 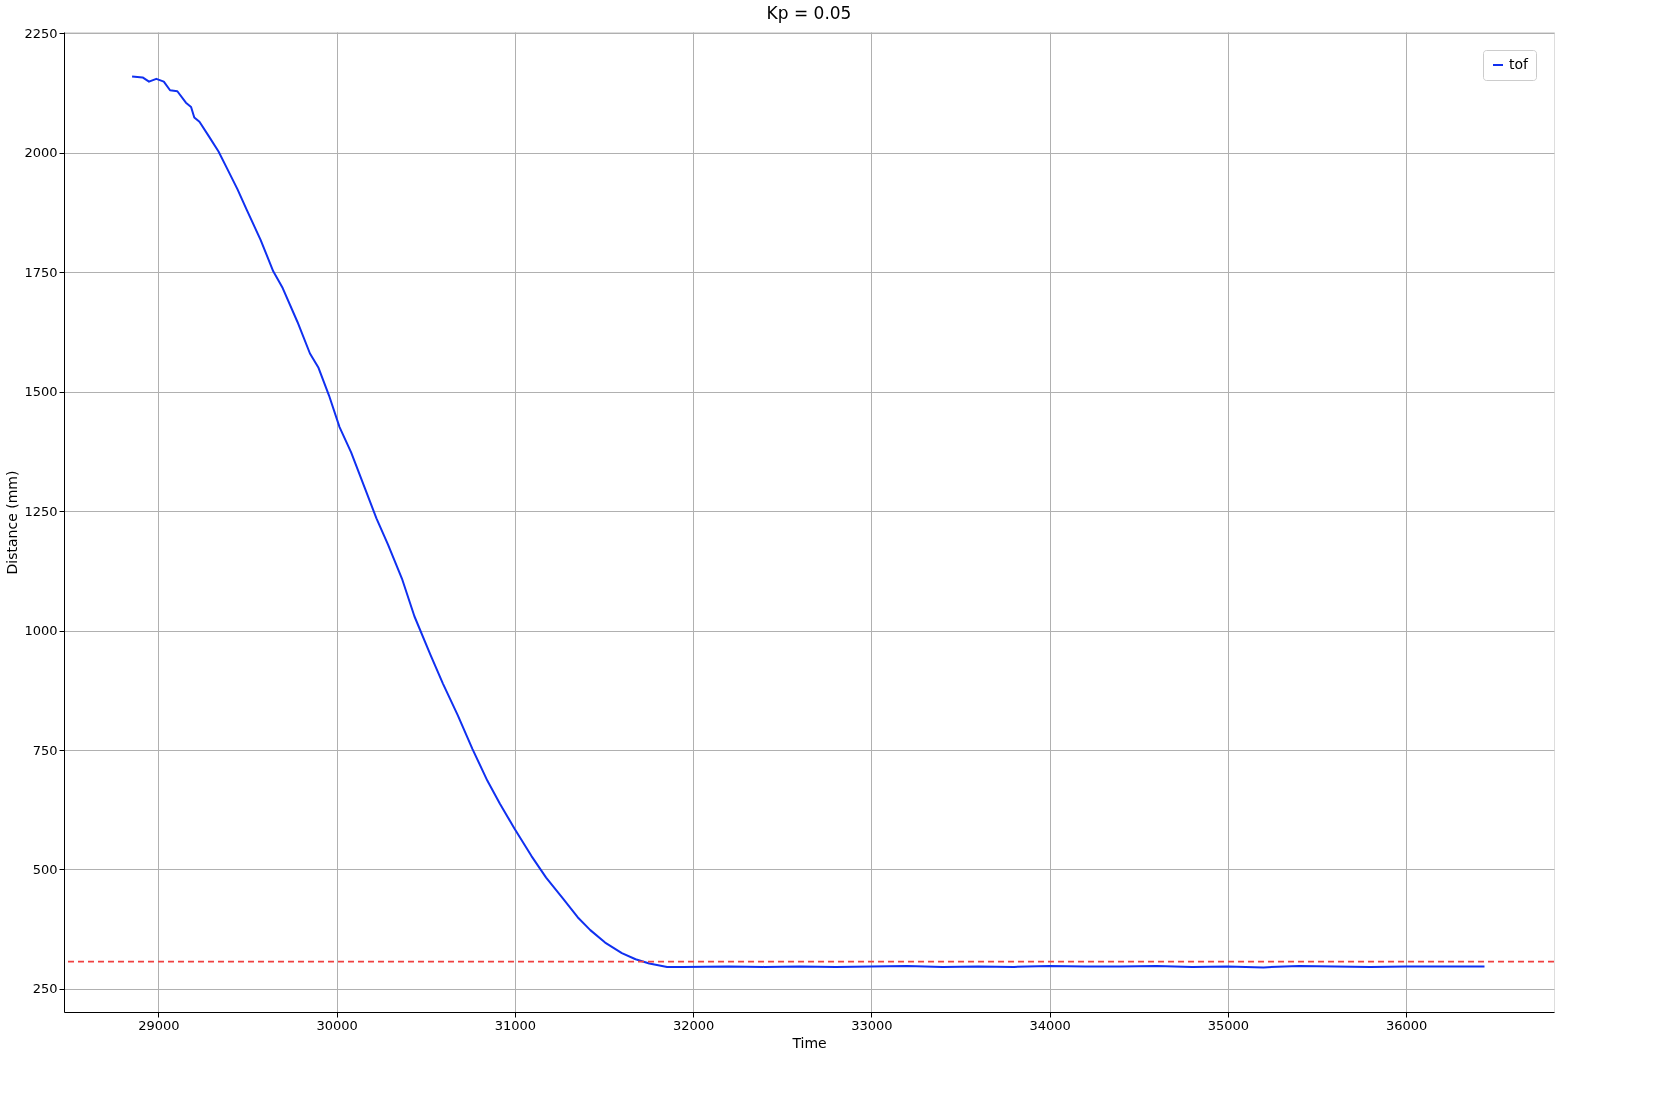 What do you see at coordinates (45, 750) in the screenshot?
I see `y-tick-label: 750` at bounding box center [45, 750].